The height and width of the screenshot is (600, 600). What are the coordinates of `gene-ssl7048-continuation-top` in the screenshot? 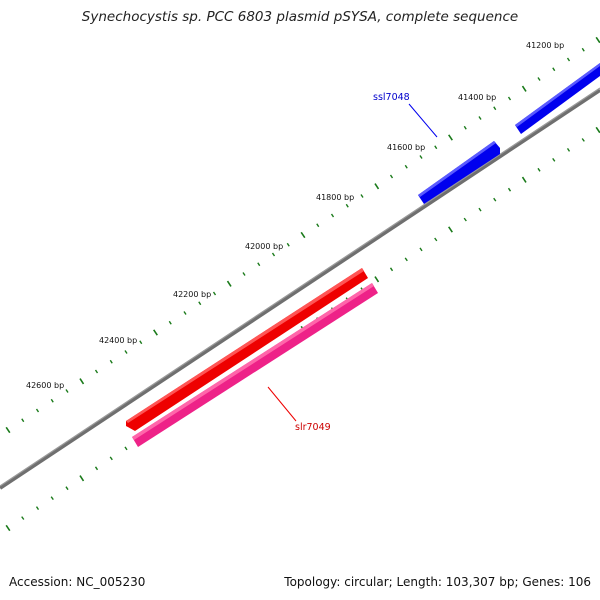 It's located at (557, 95).